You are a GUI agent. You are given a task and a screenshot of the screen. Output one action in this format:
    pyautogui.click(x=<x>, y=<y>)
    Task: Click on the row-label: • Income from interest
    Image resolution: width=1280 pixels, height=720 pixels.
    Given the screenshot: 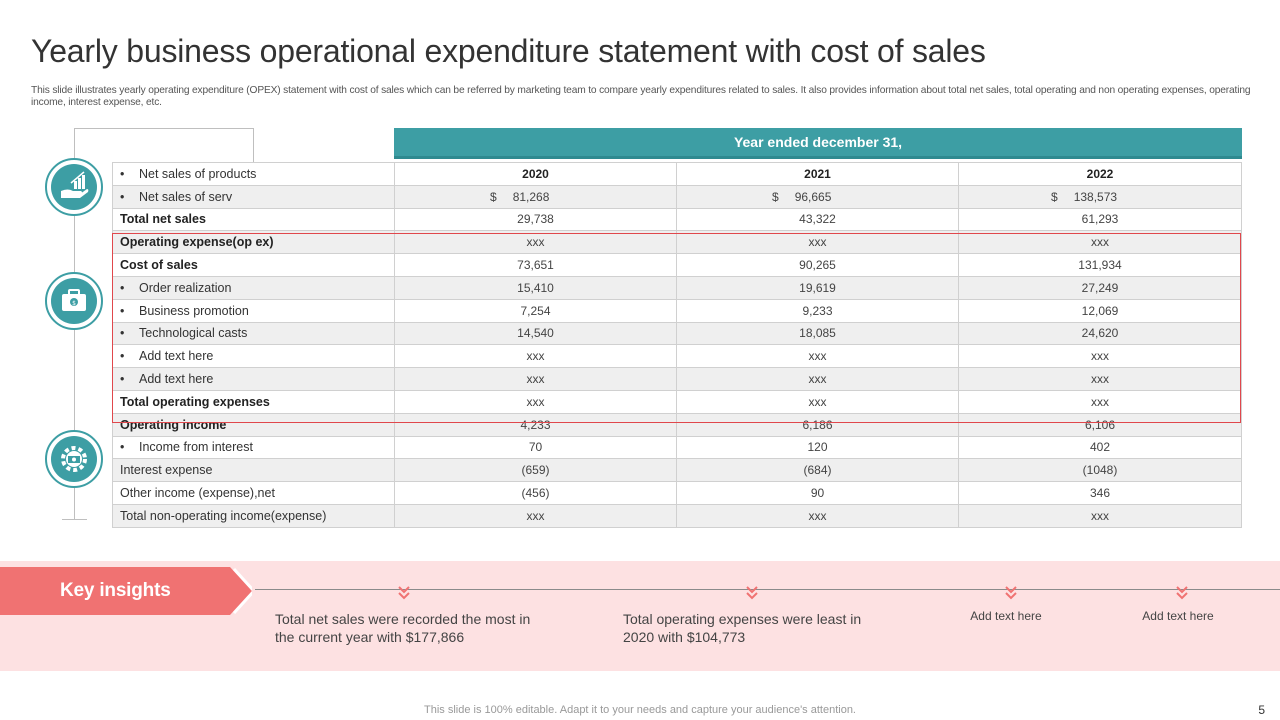 What is the action you would take?
    pyautogui.click(x=253, y=447)
    